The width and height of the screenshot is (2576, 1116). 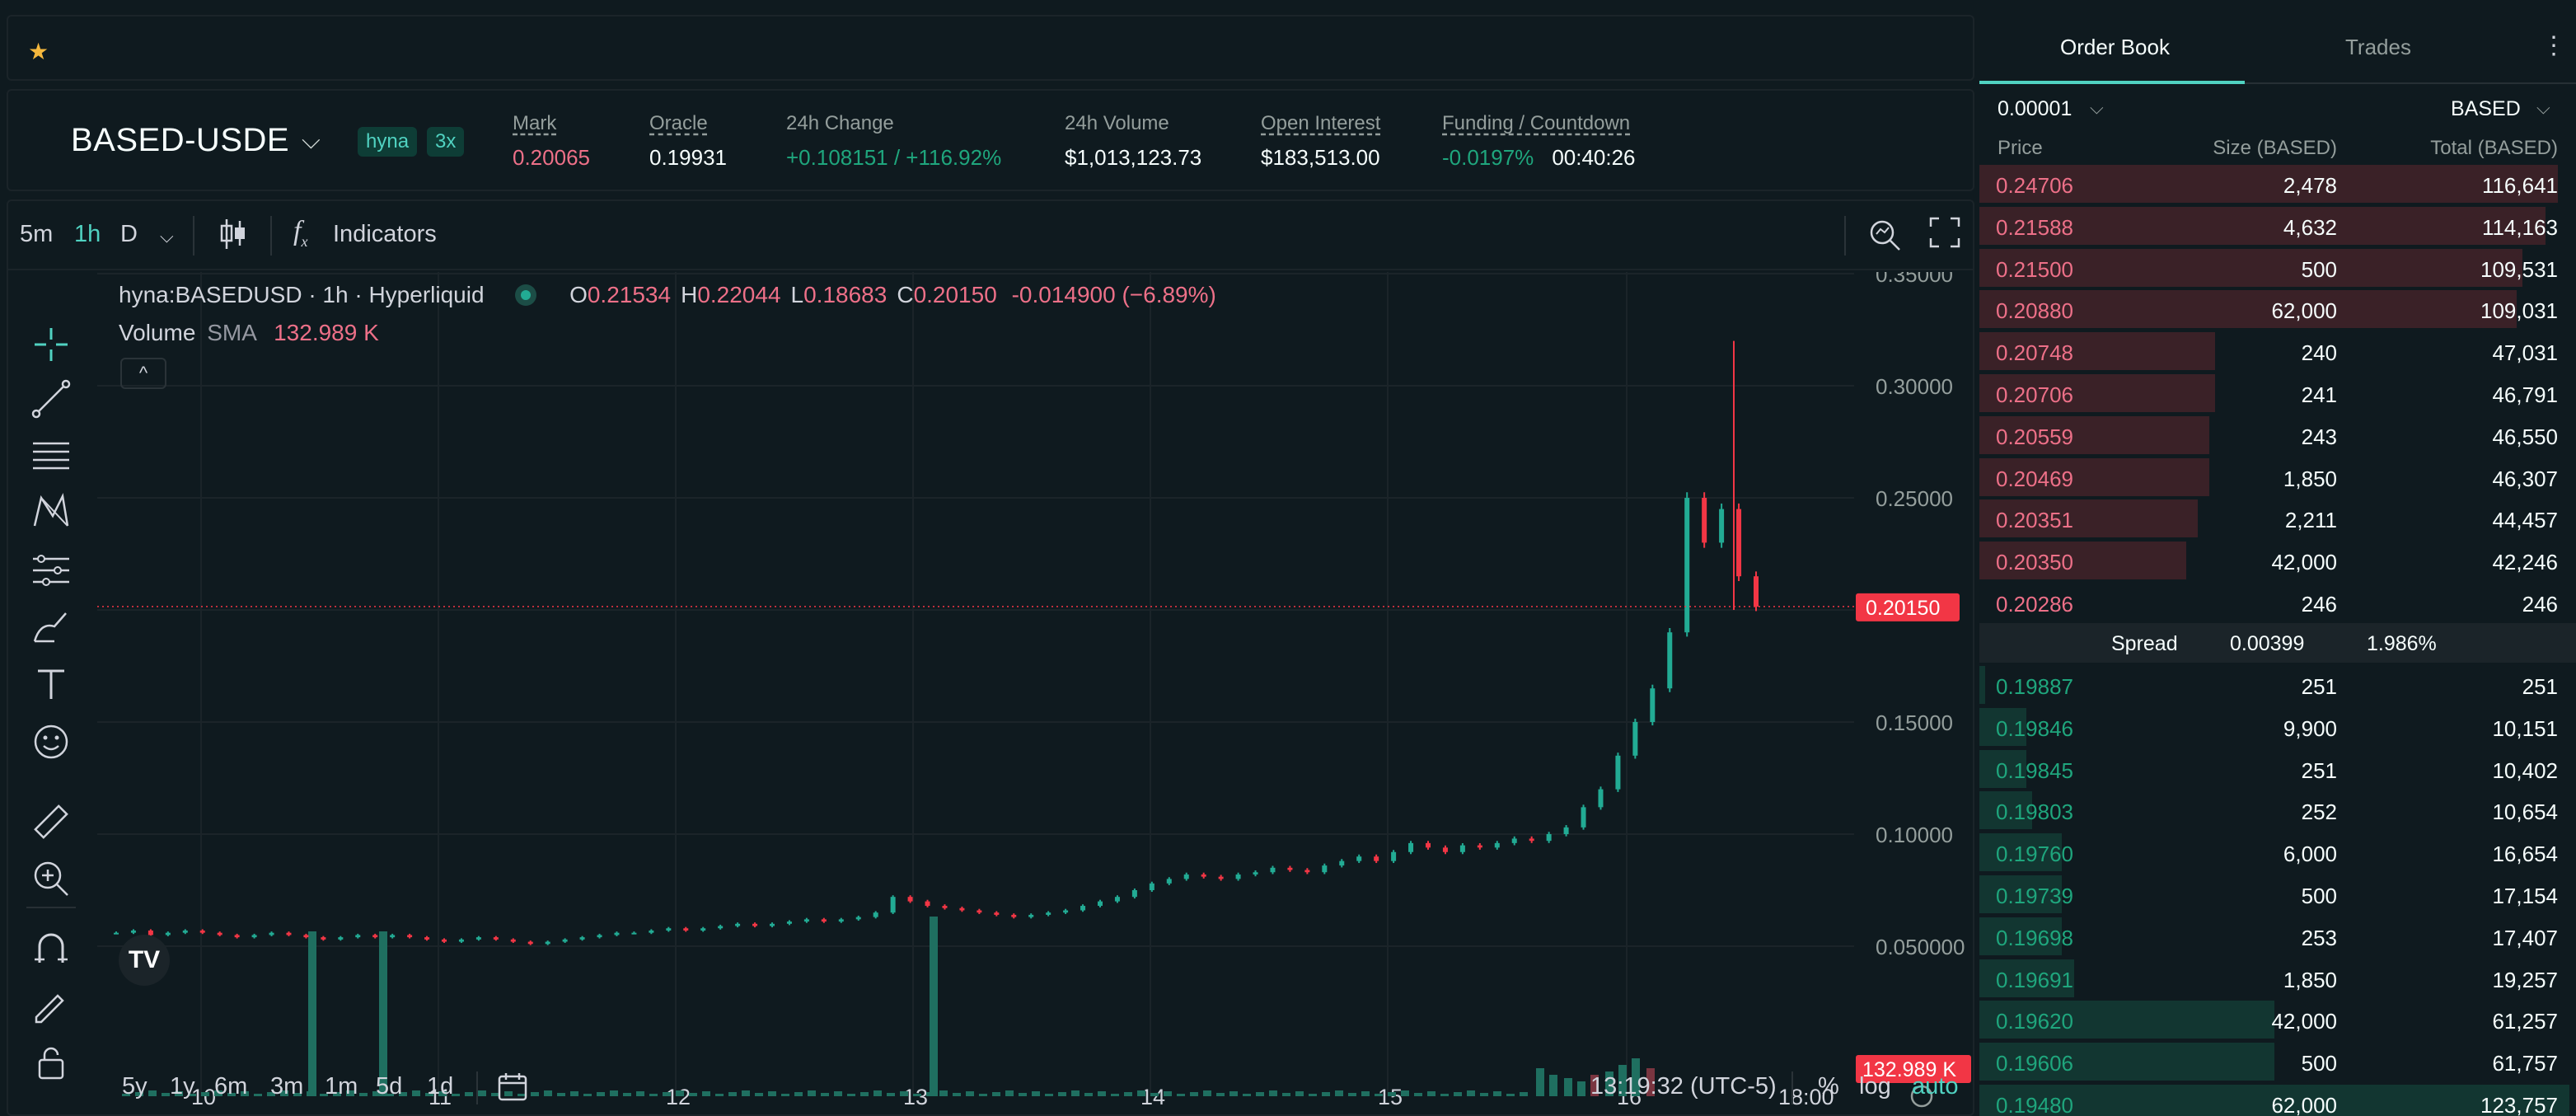 What do you see at coordinates (51, 1005) in the screenshot?
I see `draw-lock-icon` at bounding box center [51, 1005].